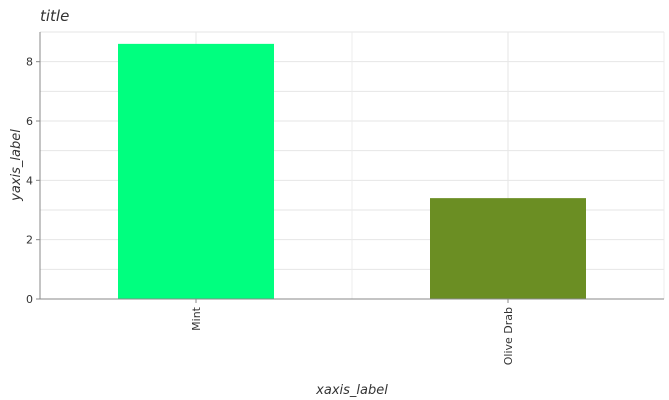 This screenshot has height=400, width=669. What do you see at coordinates (29, 240) in the screenshot?
I see `y-tick-label: 2` at bounding box center [29, 240].